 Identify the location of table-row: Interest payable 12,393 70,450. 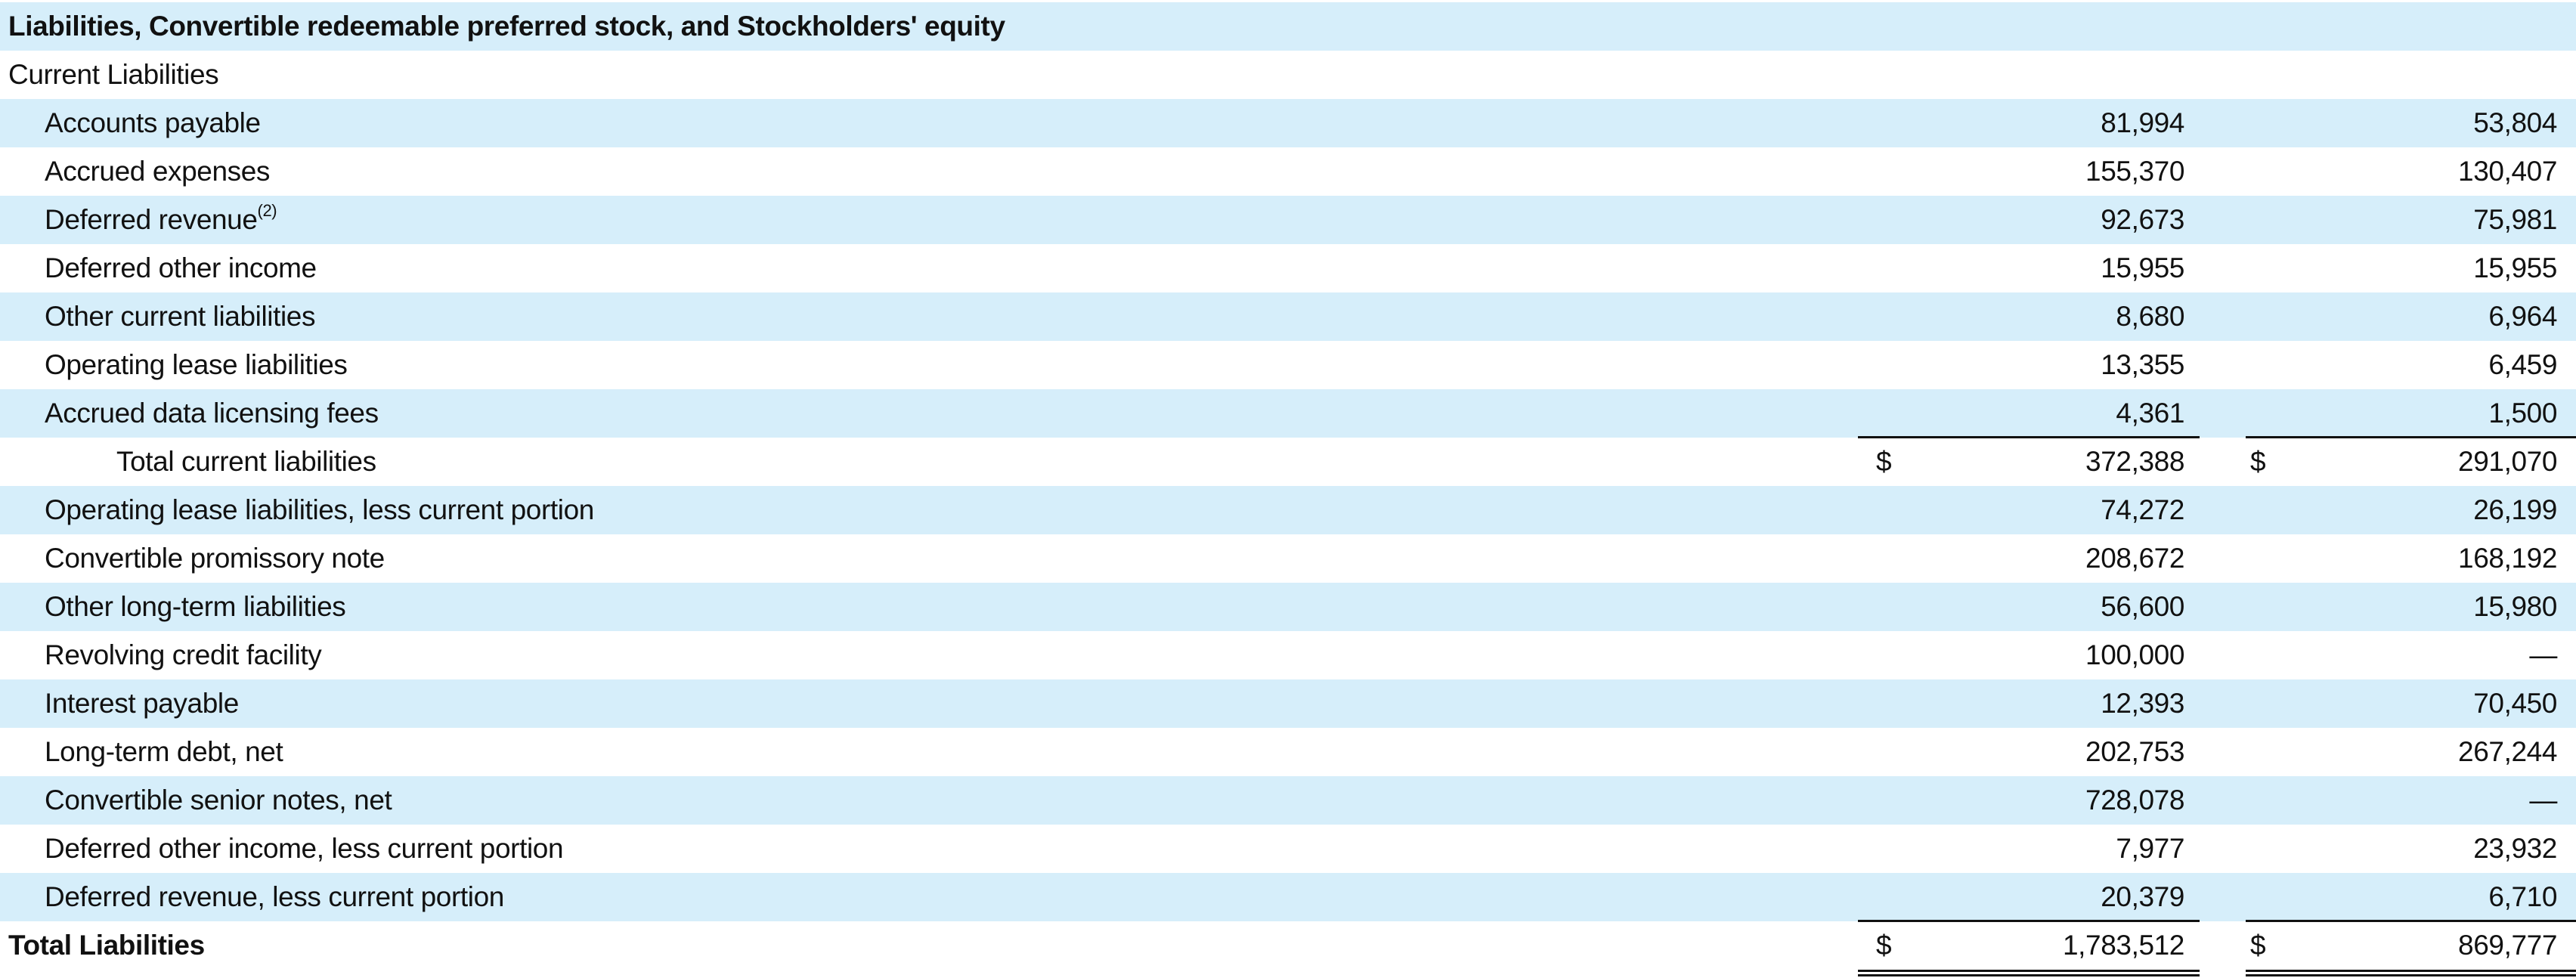
(1288, 703).